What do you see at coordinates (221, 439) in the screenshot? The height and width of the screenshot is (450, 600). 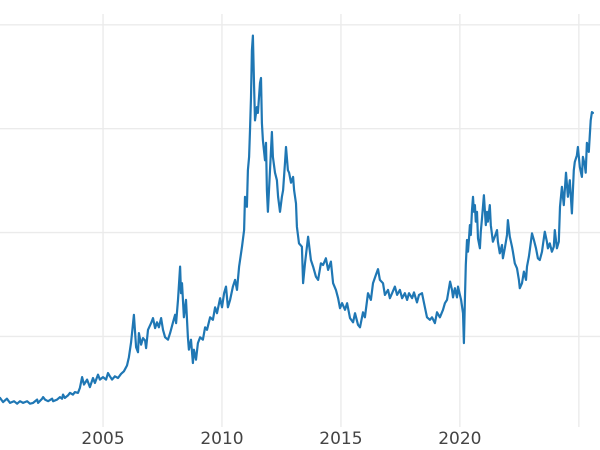 I see `x-tick-label: 2010` at bounding box center [221, 439].